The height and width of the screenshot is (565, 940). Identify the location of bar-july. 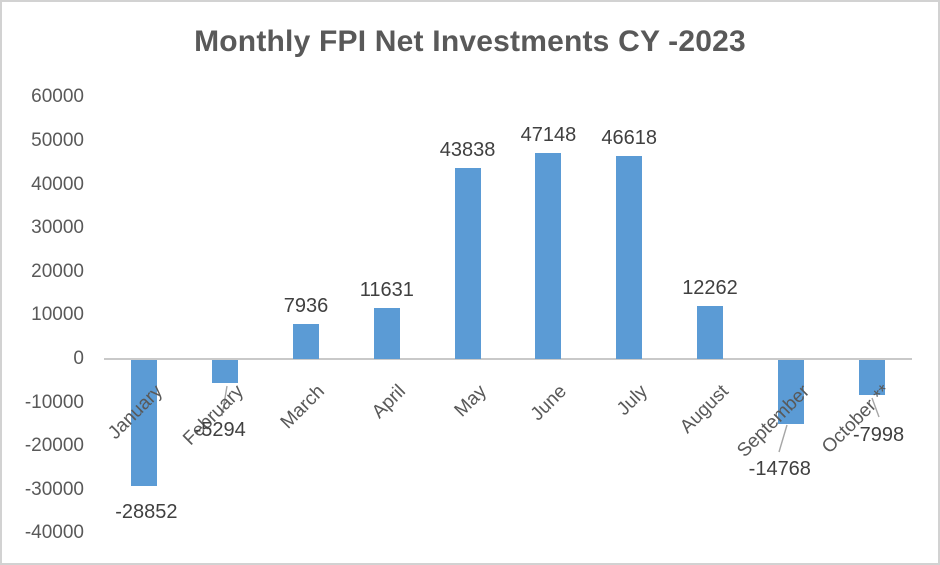
(629, 257).